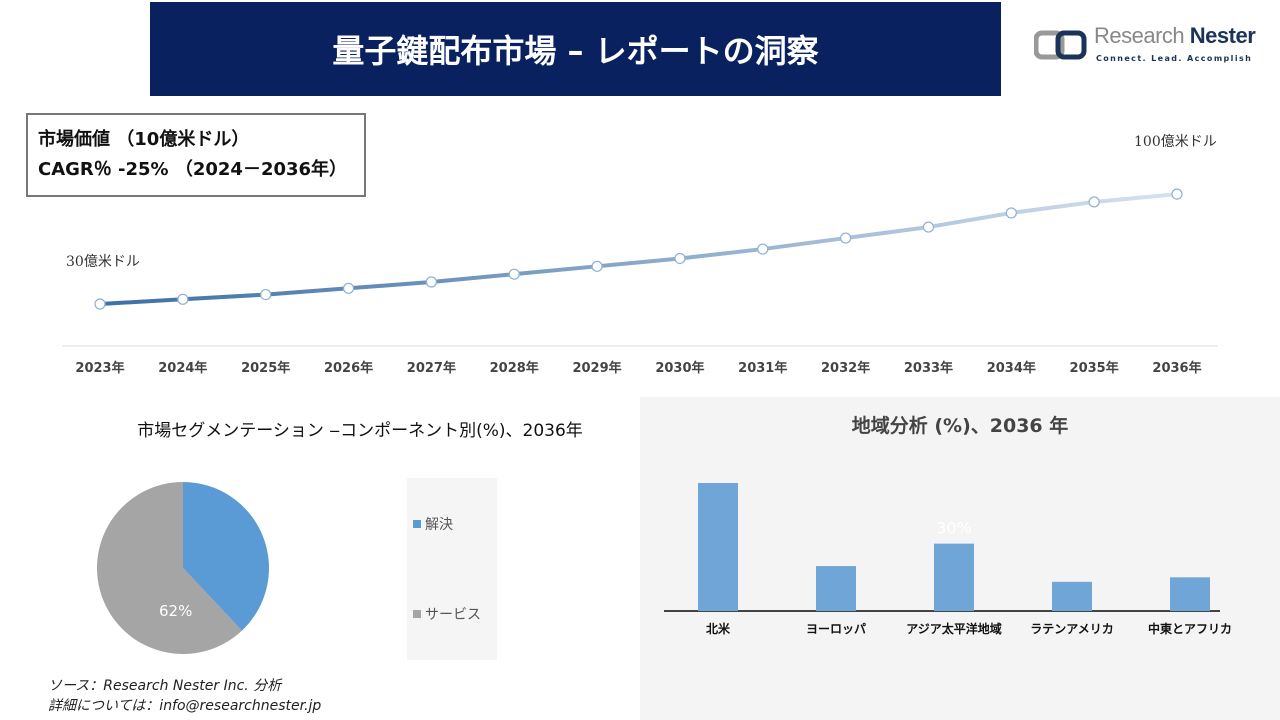  What do you see at coordinates (447, 614) in the screenshot?
I see `legend-item-service: サービス` at bounding box center [447, 614].